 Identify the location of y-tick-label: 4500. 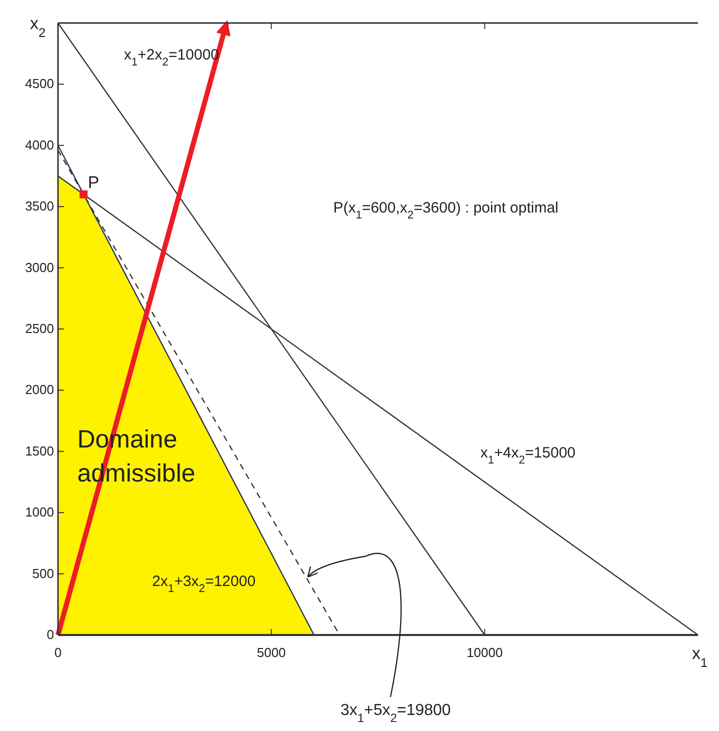
(39, 84).